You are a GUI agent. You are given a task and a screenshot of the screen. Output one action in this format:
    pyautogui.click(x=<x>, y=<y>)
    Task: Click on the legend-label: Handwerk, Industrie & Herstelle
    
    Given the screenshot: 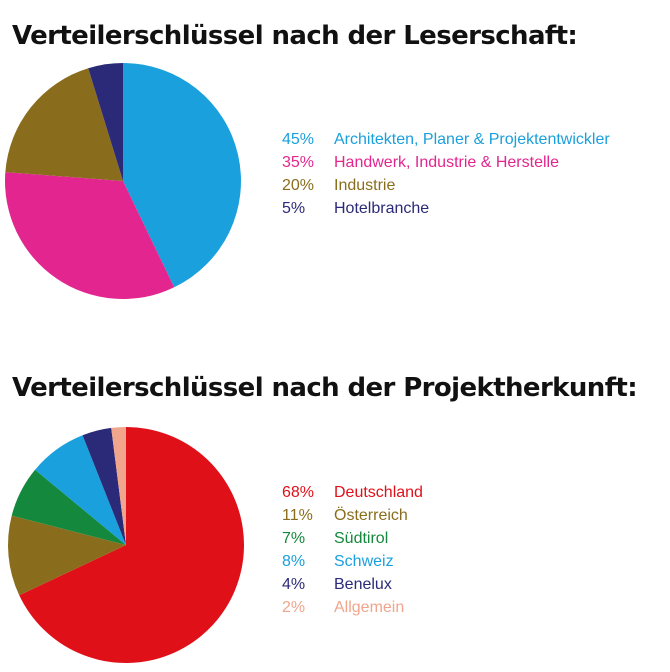 What is the action you would take?
    pyautogui.click(x=446, y=162)
    